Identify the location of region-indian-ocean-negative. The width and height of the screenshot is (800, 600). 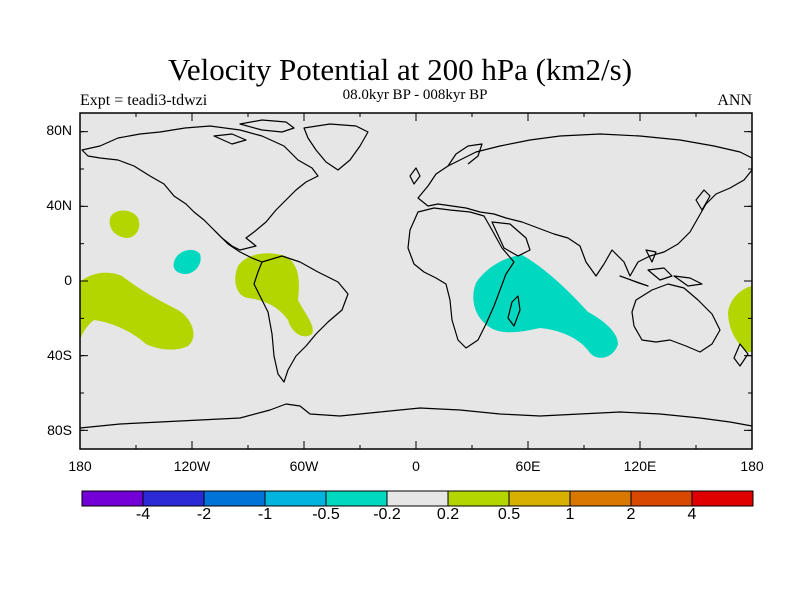
(545, 306).